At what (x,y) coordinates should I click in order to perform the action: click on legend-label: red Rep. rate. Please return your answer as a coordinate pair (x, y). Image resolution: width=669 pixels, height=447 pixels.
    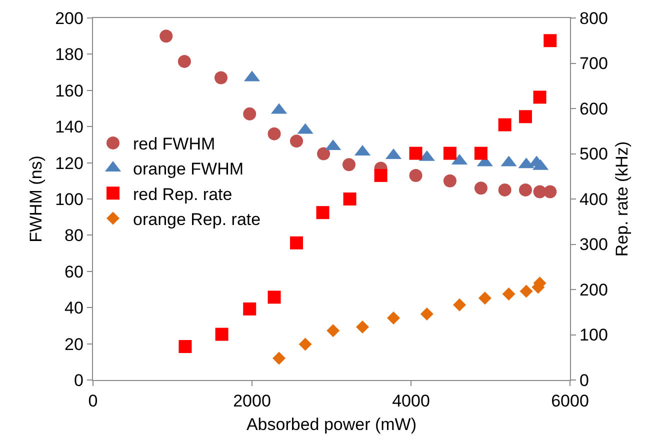
    Looking at the image, I should click on (182, 194).